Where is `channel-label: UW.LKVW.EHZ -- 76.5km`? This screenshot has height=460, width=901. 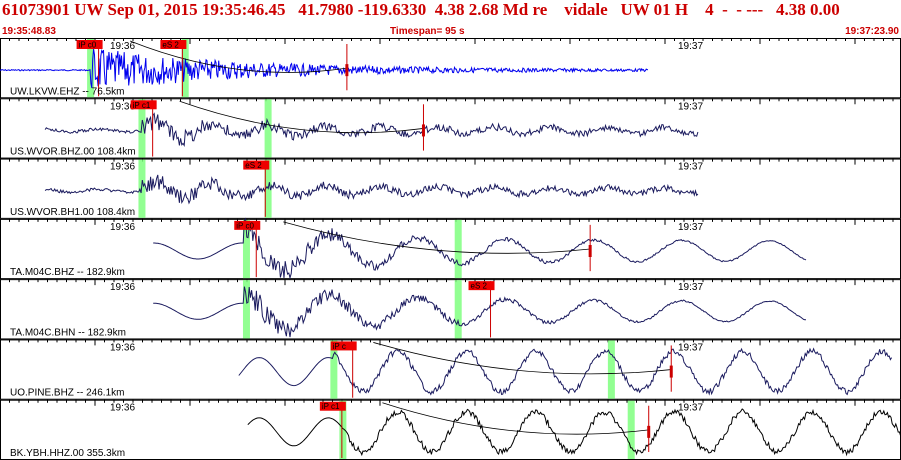 channel-label: UW.LKVW.EHZ -- 76.5km is located at coordinates (67, 91).